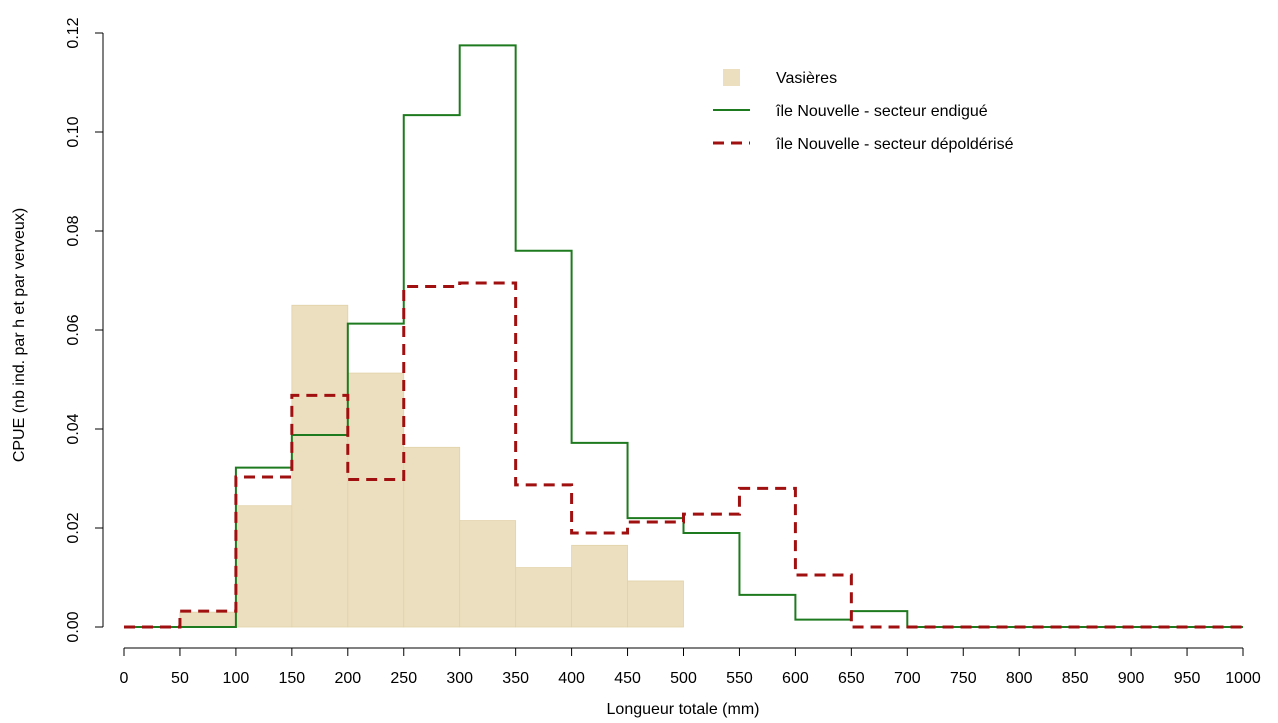 The width and height of the screenshot is (1278, 723). What do you see at coordinates (403, 678) in the screenshot?
I see `x-tick-label: 250` at bounding box center [403, 678].